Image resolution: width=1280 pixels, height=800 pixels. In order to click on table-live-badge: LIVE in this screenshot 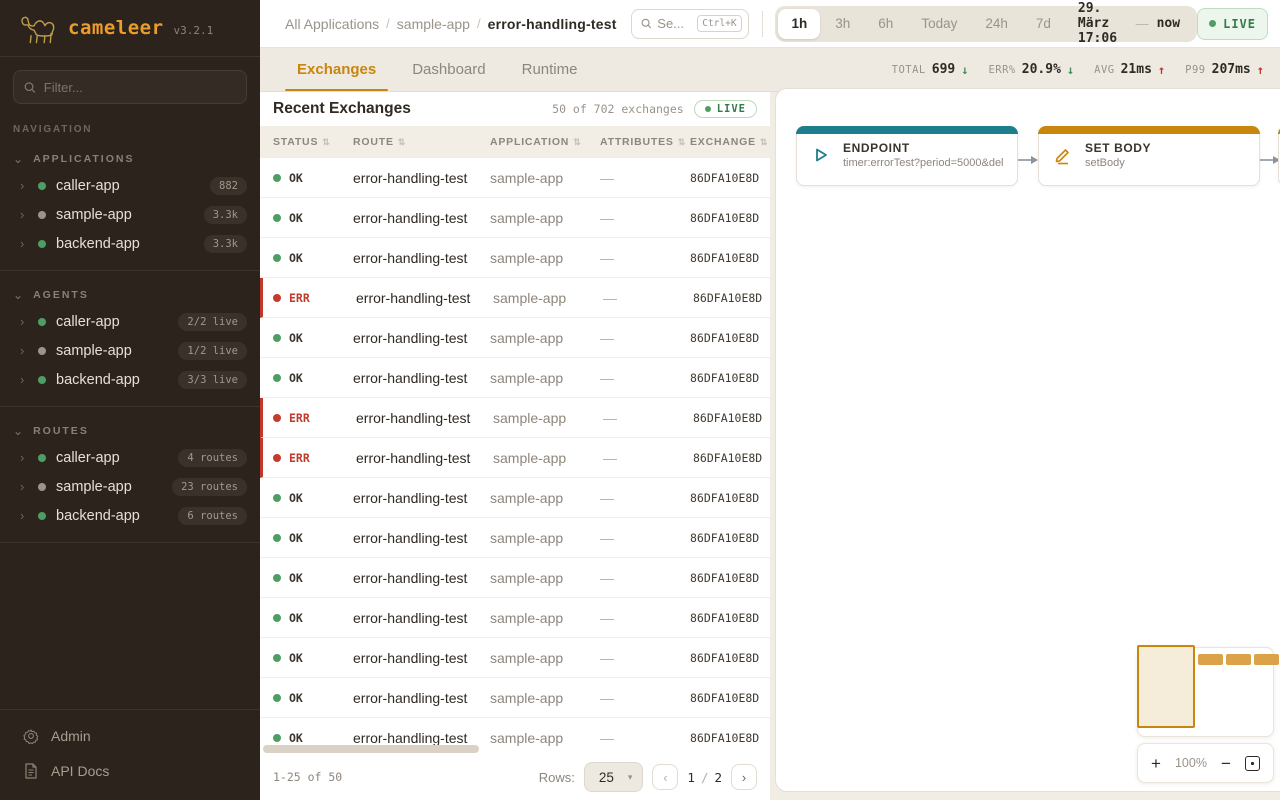, I will do `click(725, 109)`.